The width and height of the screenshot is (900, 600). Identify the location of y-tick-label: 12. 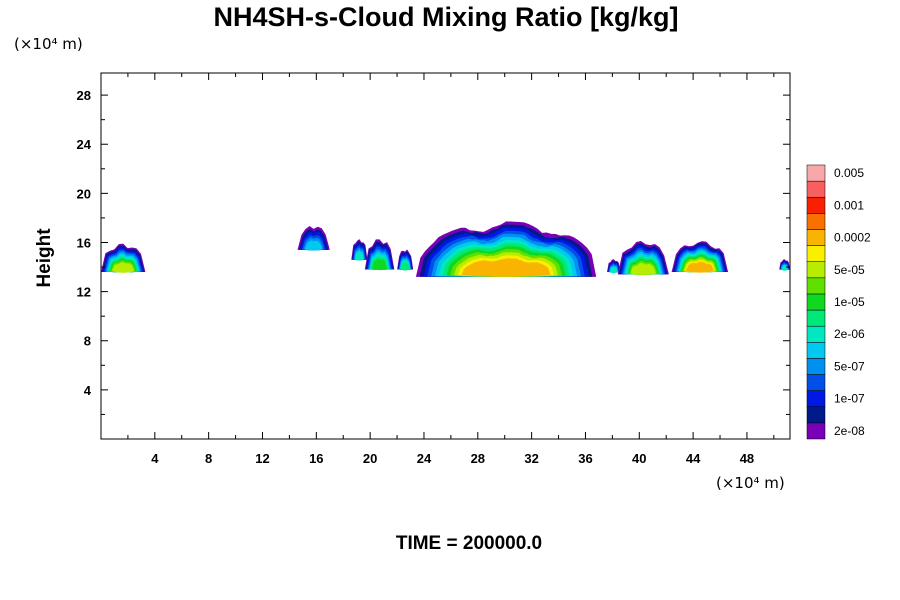
(84, 292).